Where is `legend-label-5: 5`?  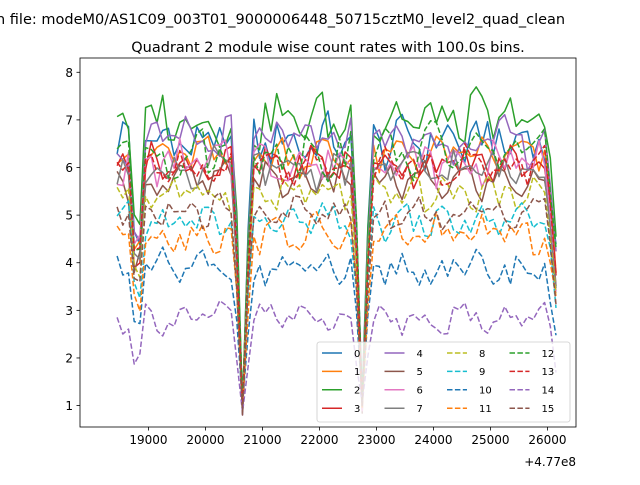
legend-label-5: 5 is located at coordinates (420, 372).